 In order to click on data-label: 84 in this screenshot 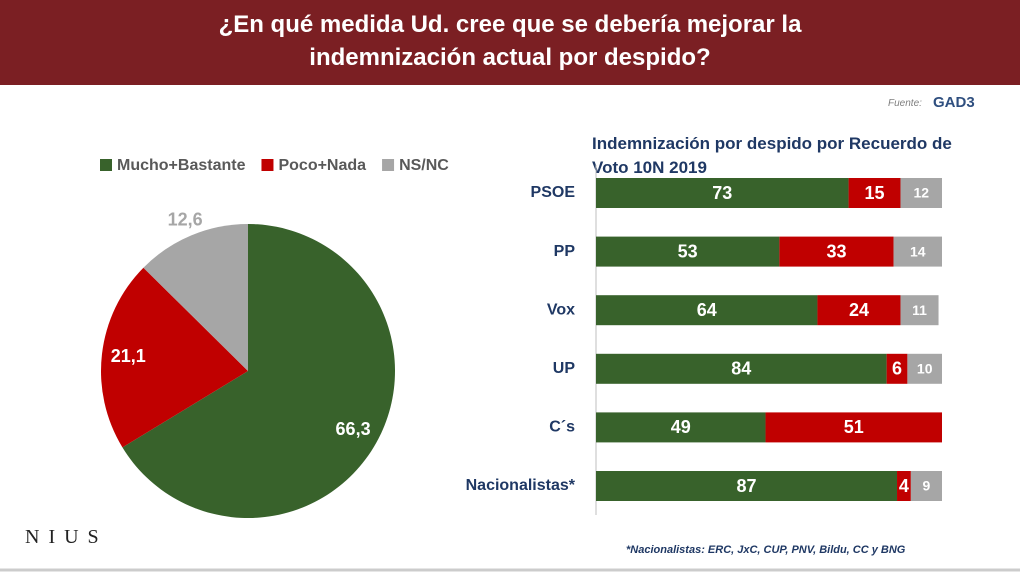, I will do `click(741, 369)`.